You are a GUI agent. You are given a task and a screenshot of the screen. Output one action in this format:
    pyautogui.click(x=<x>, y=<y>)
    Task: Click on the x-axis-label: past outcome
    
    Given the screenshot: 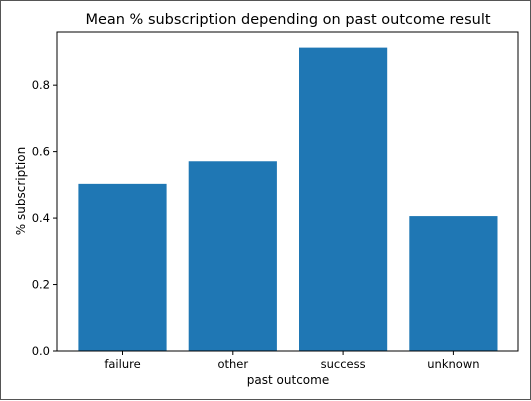 What is the action you would take?
    pyautogui.click(x=288, y=380)
    